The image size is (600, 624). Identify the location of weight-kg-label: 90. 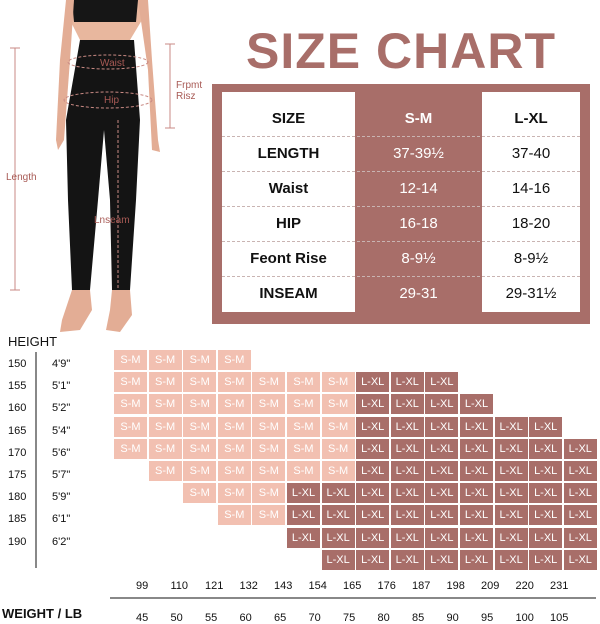
(452, 618).